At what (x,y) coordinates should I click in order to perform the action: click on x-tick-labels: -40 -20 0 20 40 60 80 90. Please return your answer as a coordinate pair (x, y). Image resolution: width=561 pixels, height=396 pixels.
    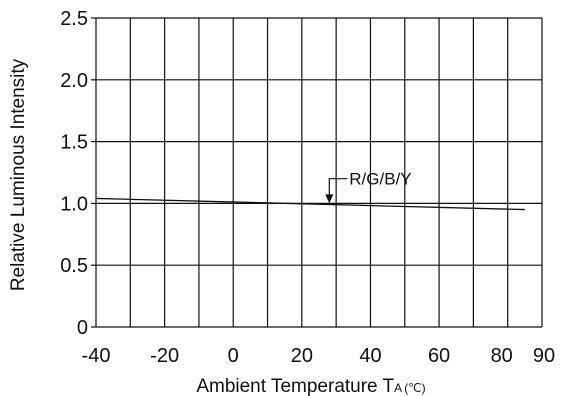
    Looking at the image, I should click on (319, 356).